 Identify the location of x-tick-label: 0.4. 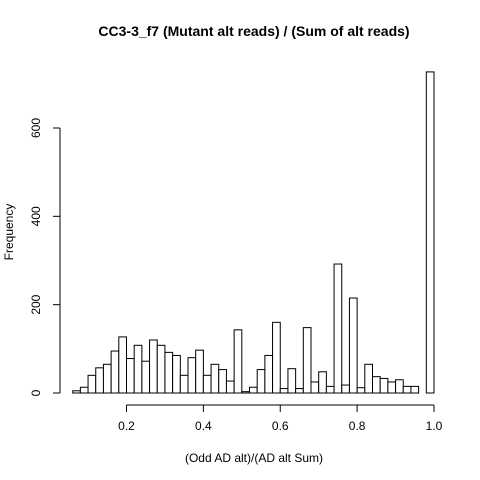
(203, 426).